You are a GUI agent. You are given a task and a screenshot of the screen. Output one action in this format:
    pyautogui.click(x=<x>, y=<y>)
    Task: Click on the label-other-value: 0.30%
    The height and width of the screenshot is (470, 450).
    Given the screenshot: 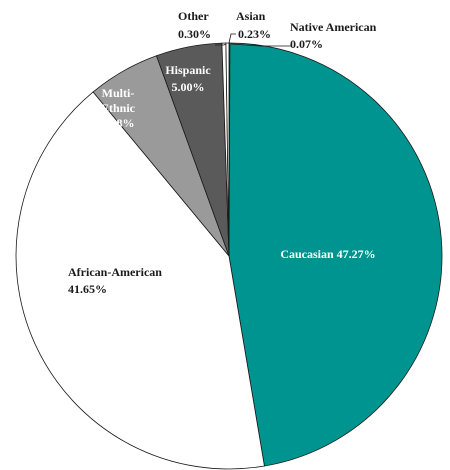 What is the action you would take?
    pyautogui.click(x=194, y=34)
    